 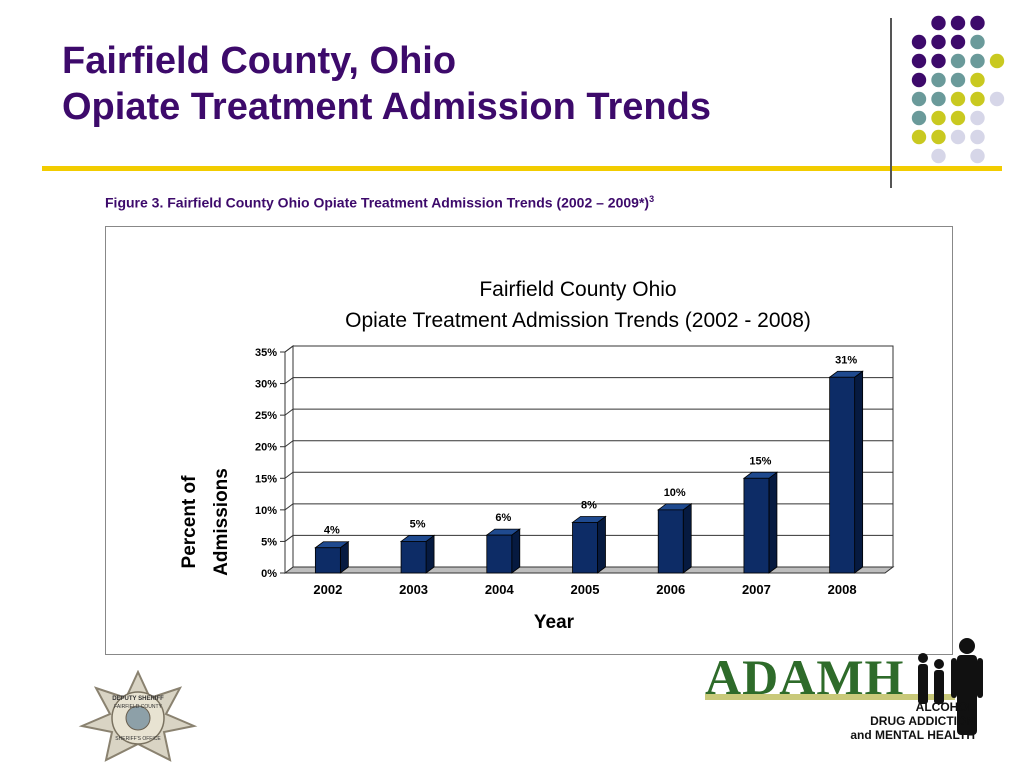 I want to click on bar-data-label: 4%, so click(x=332, y=531).